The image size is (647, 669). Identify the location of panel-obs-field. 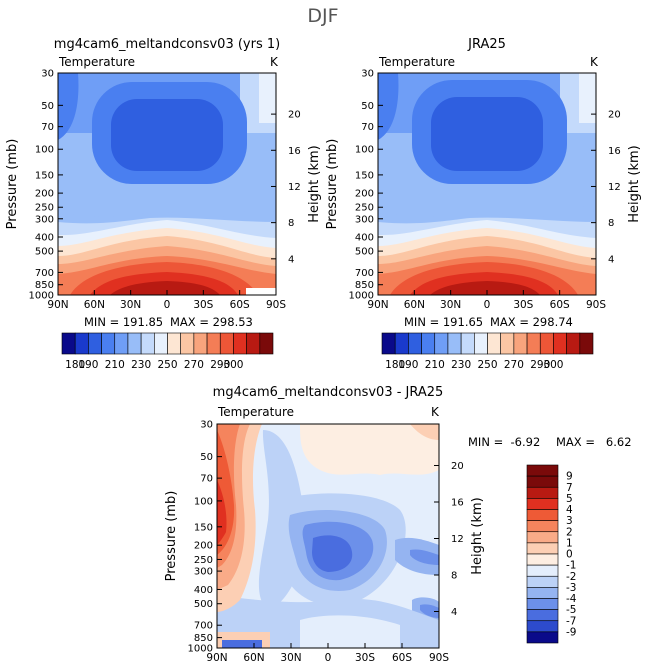
(487, 184).